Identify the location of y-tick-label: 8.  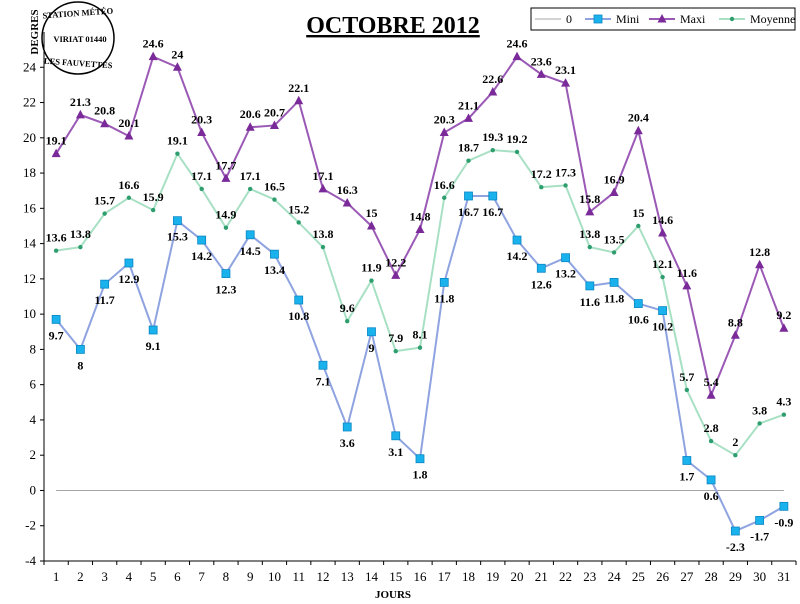
(33, 348).